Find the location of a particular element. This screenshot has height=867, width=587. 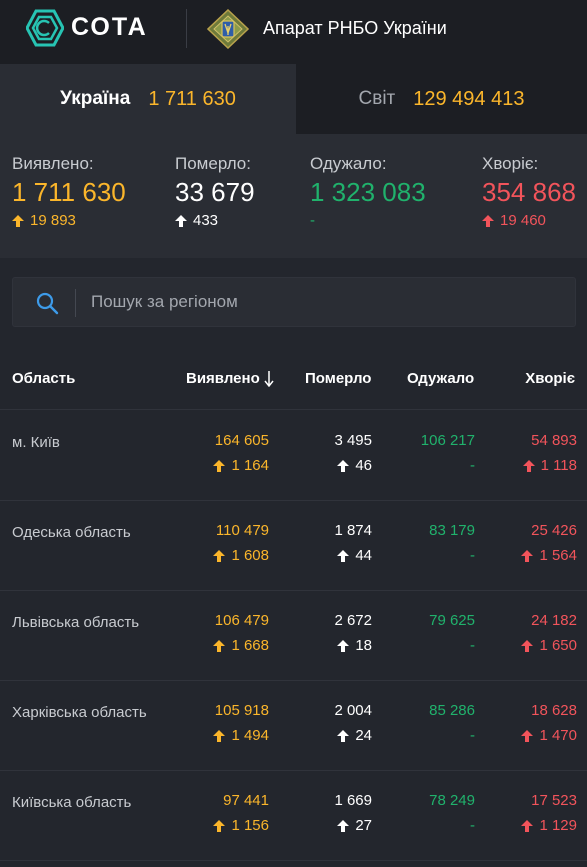

died-value: 1 874 is located at coordinates (353, 530).